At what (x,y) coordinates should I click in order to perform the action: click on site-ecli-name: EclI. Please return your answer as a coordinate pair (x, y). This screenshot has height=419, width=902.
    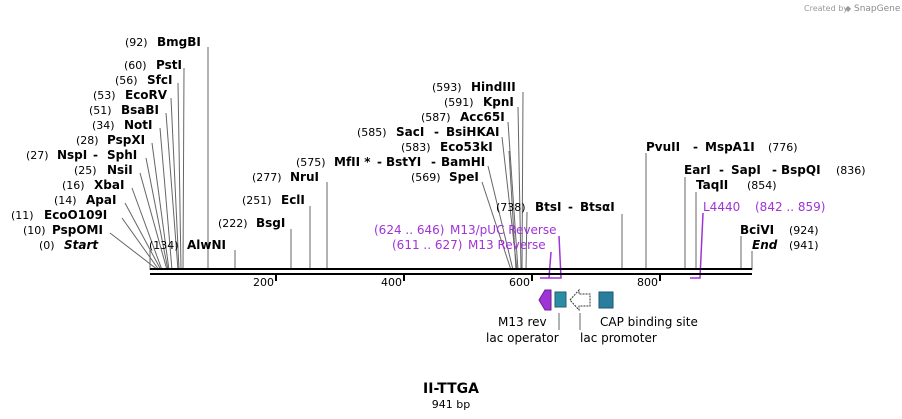
    Looking at the image, I should click on (293, 200).